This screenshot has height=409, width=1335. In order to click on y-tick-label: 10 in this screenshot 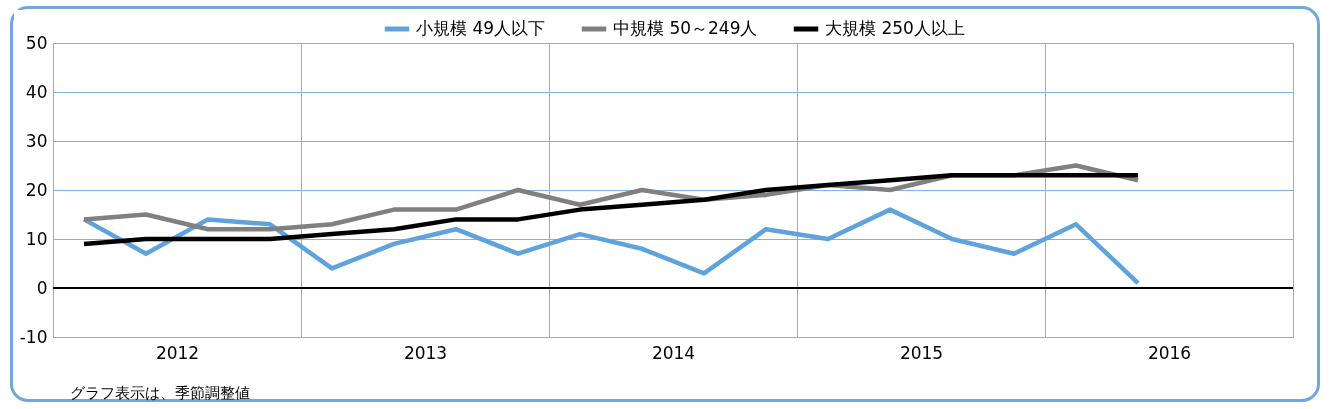, I will do `click(36, 238)`.